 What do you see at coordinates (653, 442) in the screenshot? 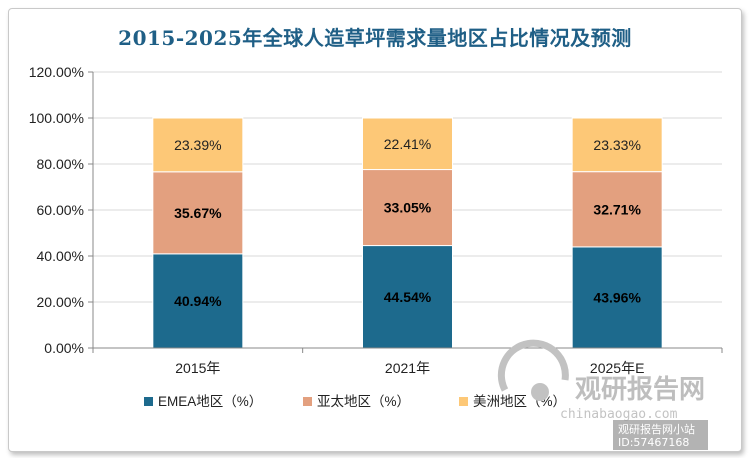
I see `watermark-small-text-2: ID:57467168` at bounding box center [653, 442].